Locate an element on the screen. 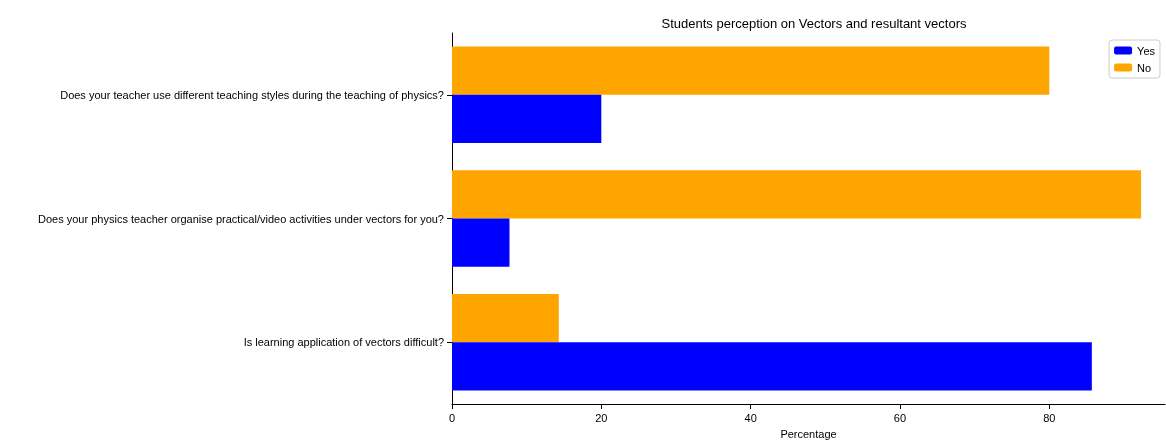  legend-label: No is located at coordinates (1144, 67).